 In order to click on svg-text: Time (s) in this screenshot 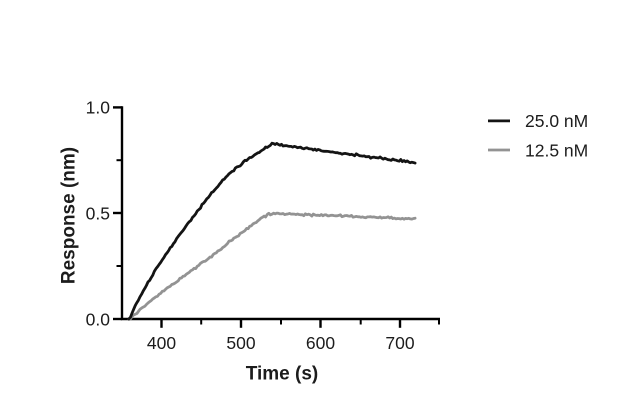, I will do `click(282, 374)`.